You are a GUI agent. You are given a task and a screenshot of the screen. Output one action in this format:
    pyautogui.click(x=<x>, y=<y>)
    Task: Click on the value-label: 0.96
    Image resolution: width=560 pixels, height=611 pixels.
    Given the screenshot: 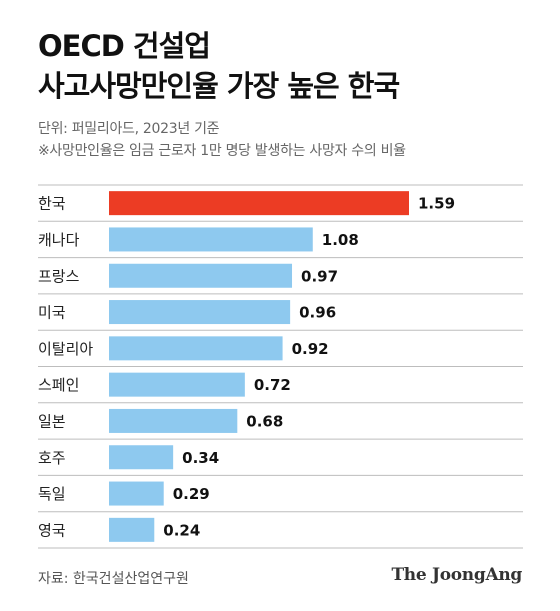 What is the action you would take?
    pyautogui.click(x=317, y=313)
    